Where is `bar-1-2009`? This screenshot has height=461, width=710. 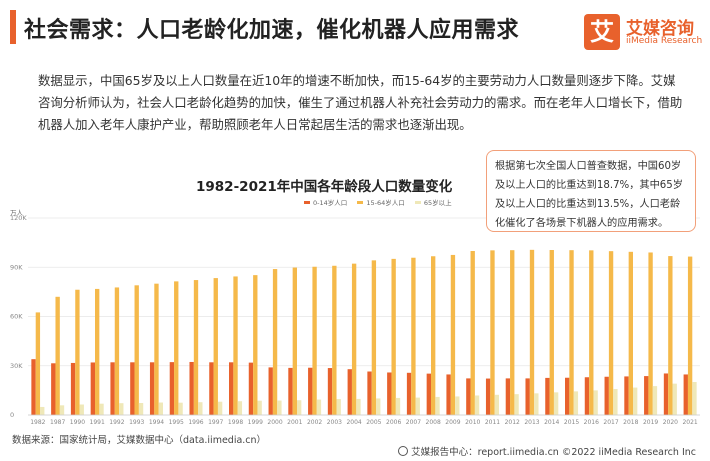
bar-1-2009 is located at coordinates (453, 334).